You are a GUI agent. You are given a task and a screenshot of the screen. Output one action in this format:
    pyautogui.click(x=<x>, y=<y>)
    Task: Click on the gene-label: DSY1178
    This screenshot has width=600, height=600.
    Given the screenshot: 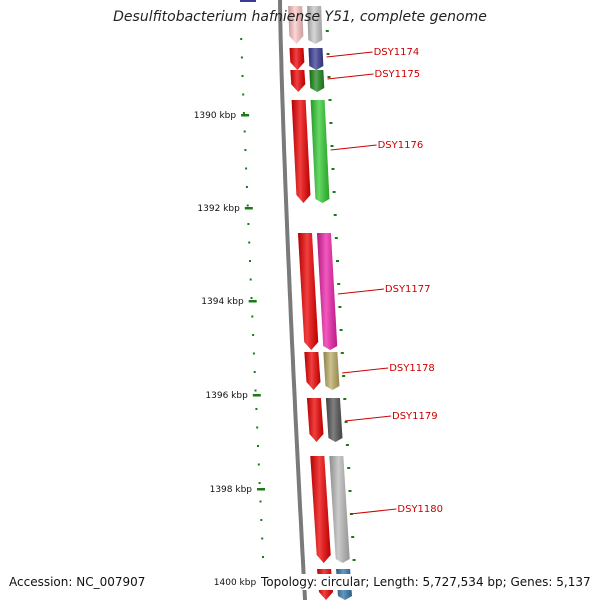 What is the action you would take?
    pyautogui.click(x=412, y=368)
    